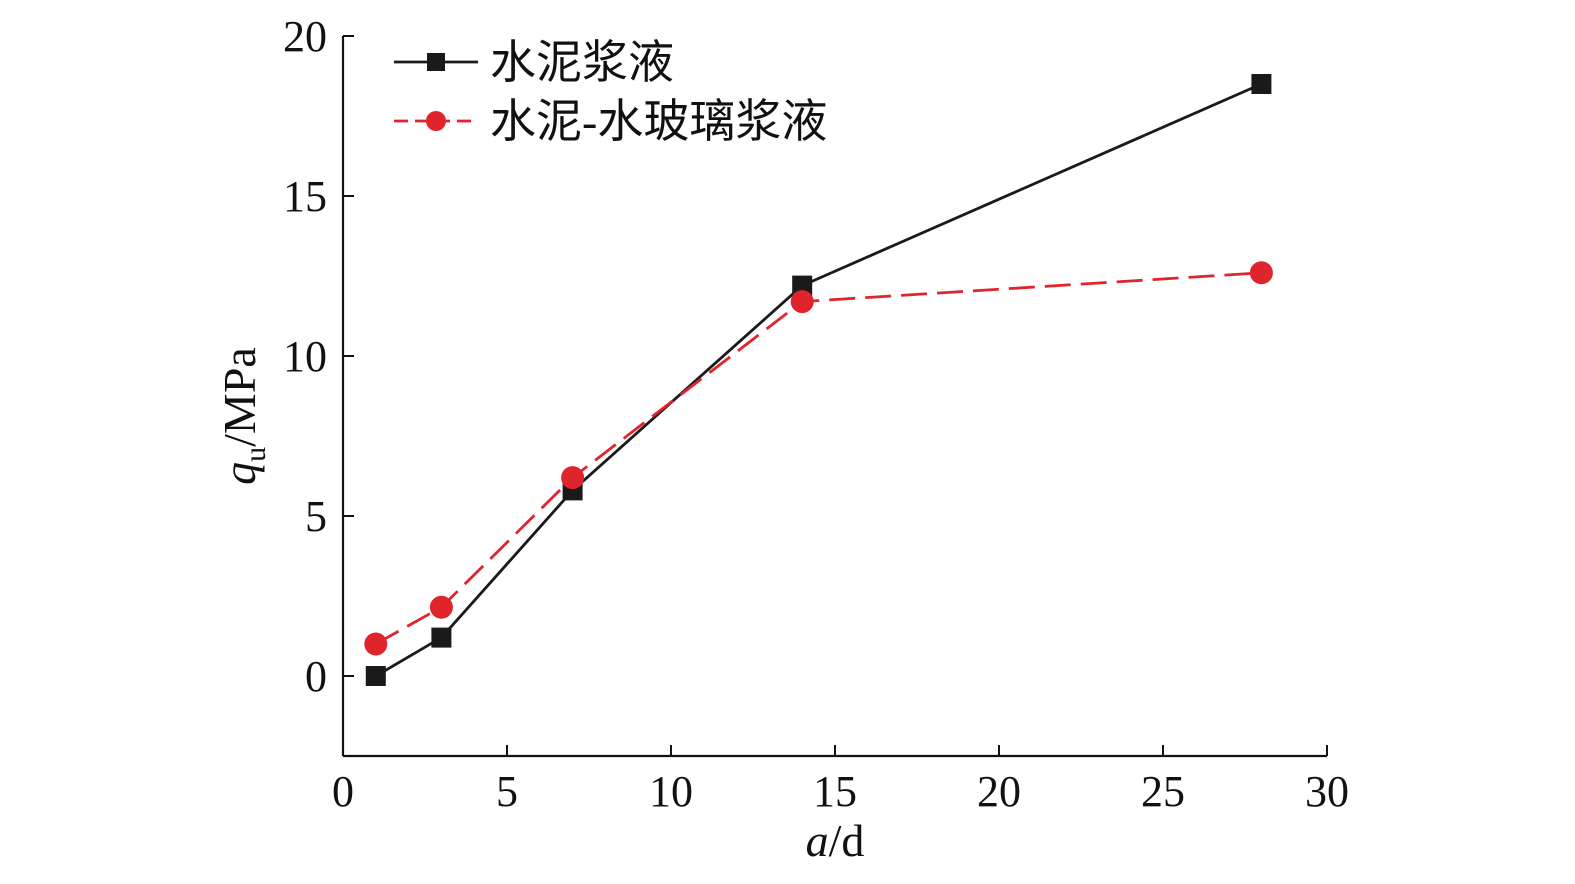 The image size is (1575, 884). I want to click on x-axis-label-unit: /d, so click(847, 840).